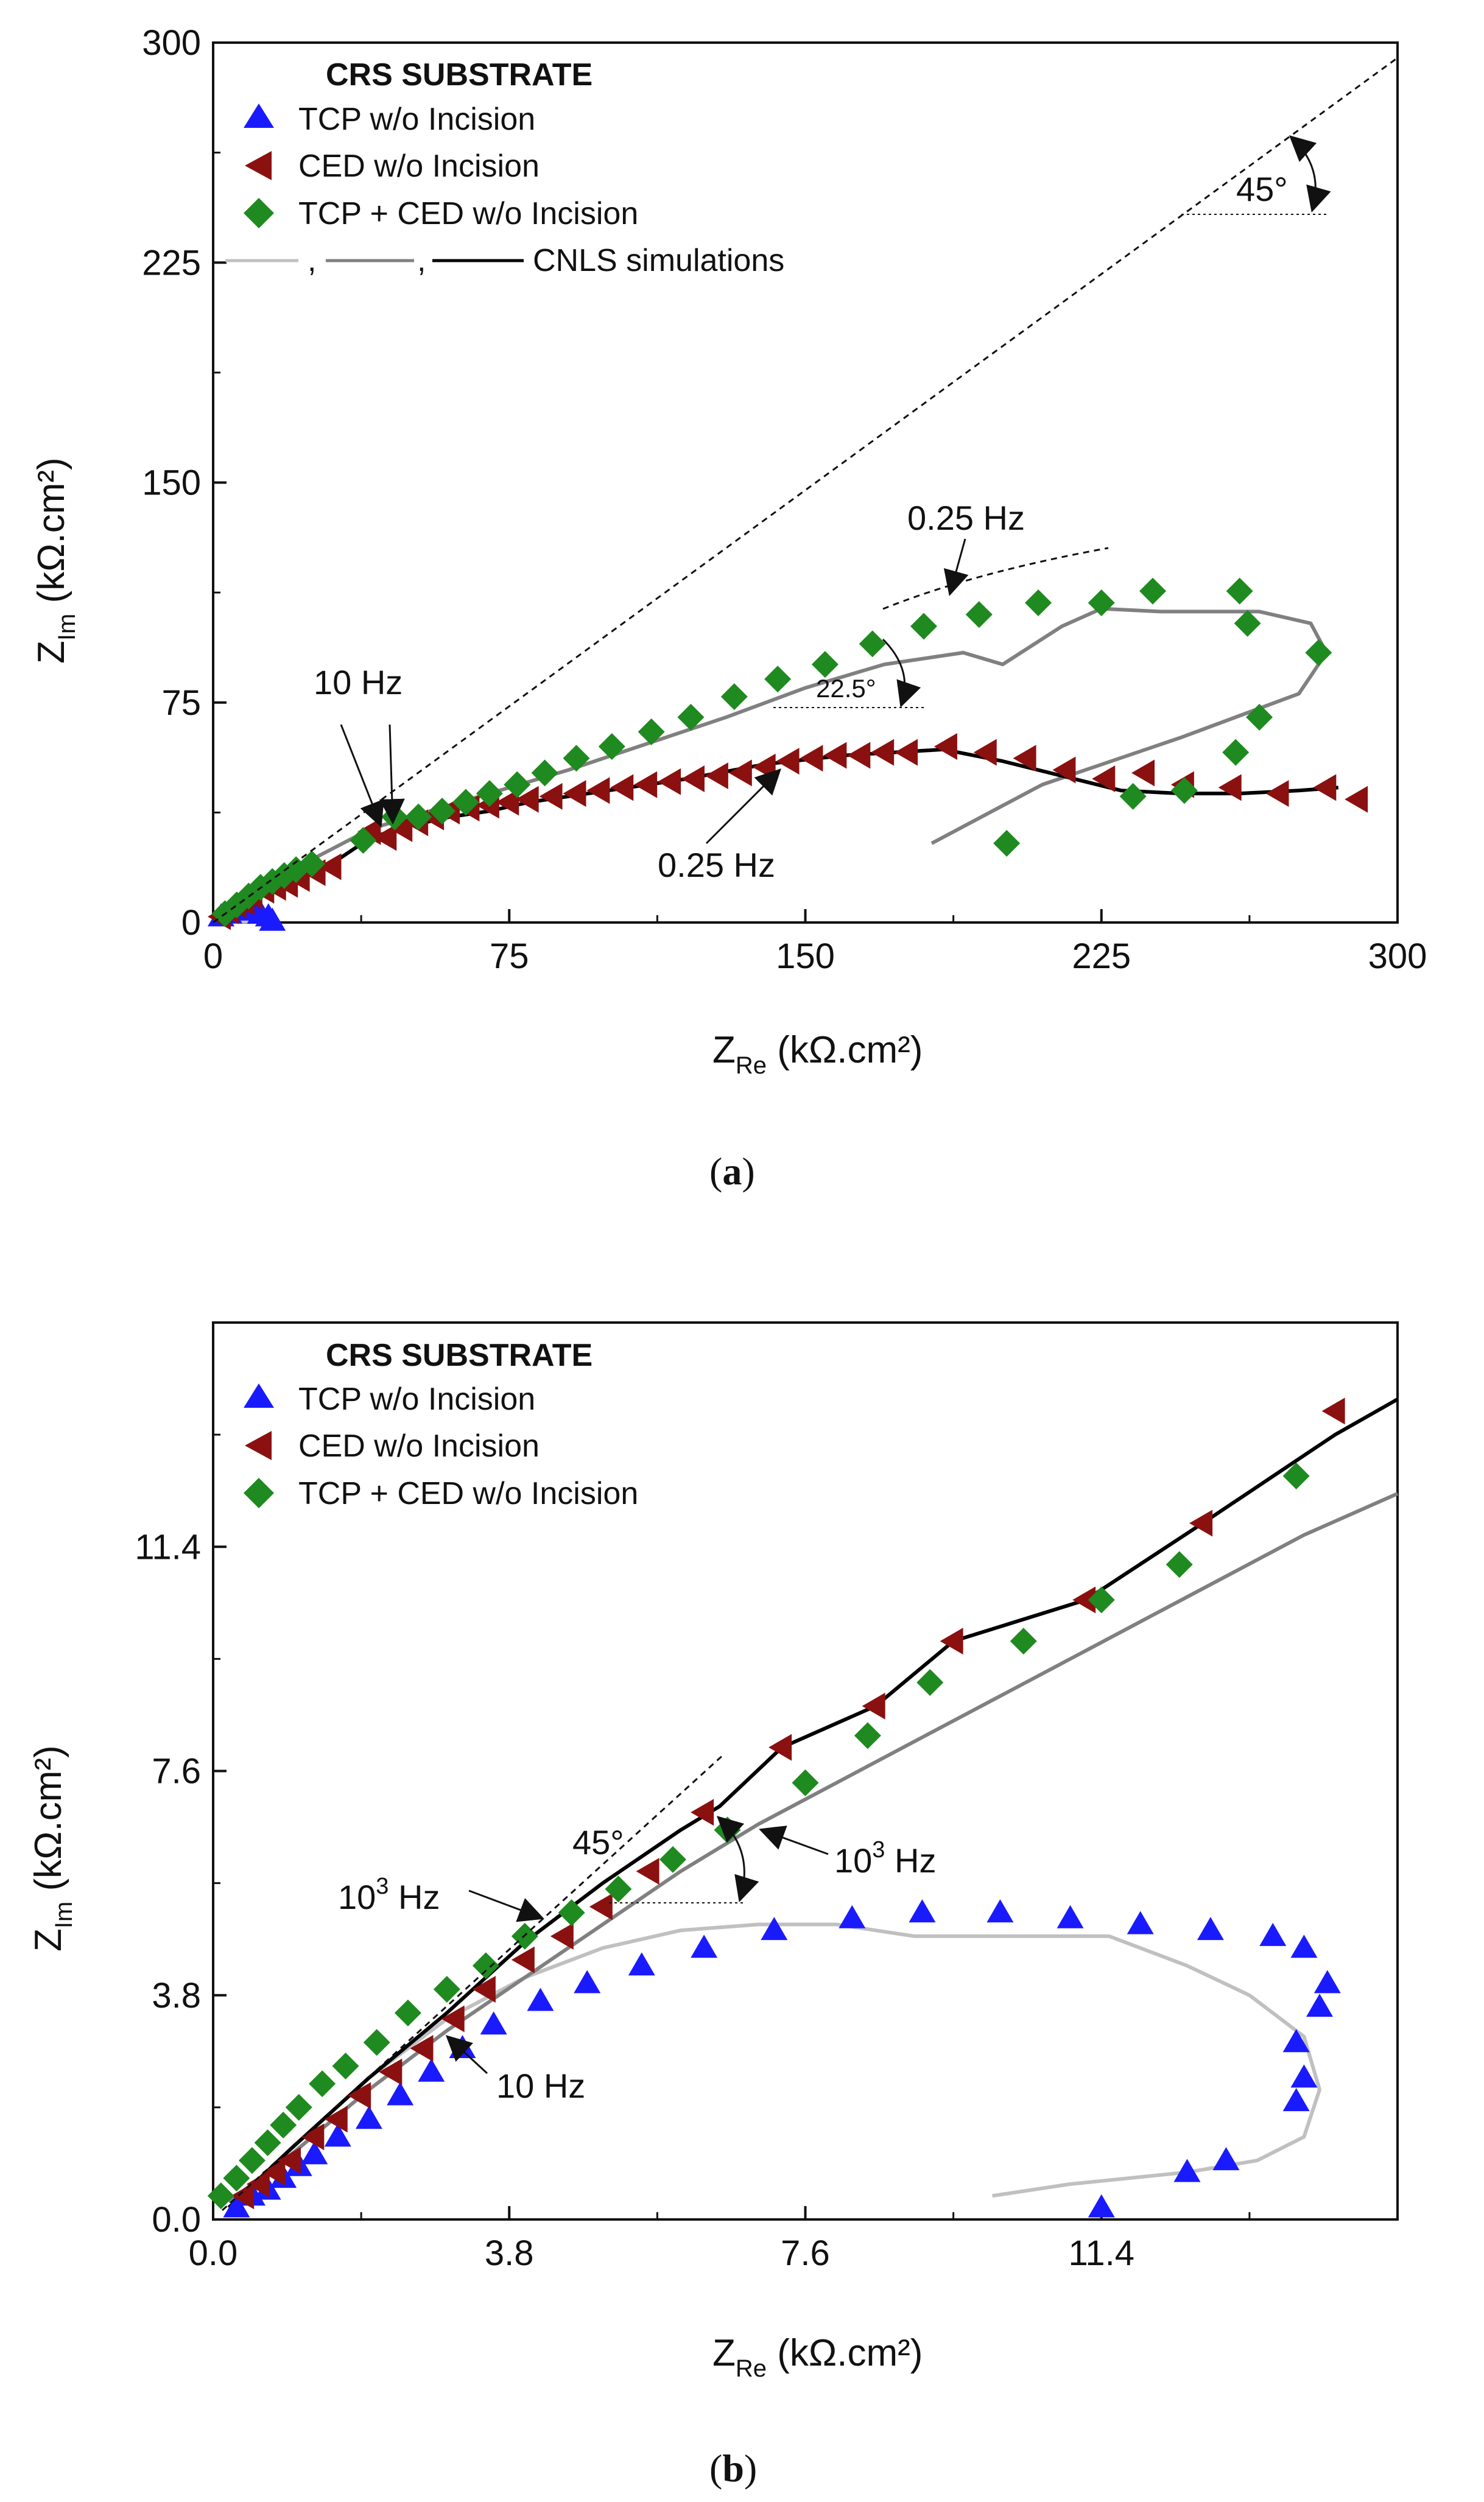 The width and height of the screenshot is (1484, 2502). What do you see at coordinates (751, 1065) in the screenshot?
I see `x-axis-sub-a: Re` at bounding box center [751, 1065].